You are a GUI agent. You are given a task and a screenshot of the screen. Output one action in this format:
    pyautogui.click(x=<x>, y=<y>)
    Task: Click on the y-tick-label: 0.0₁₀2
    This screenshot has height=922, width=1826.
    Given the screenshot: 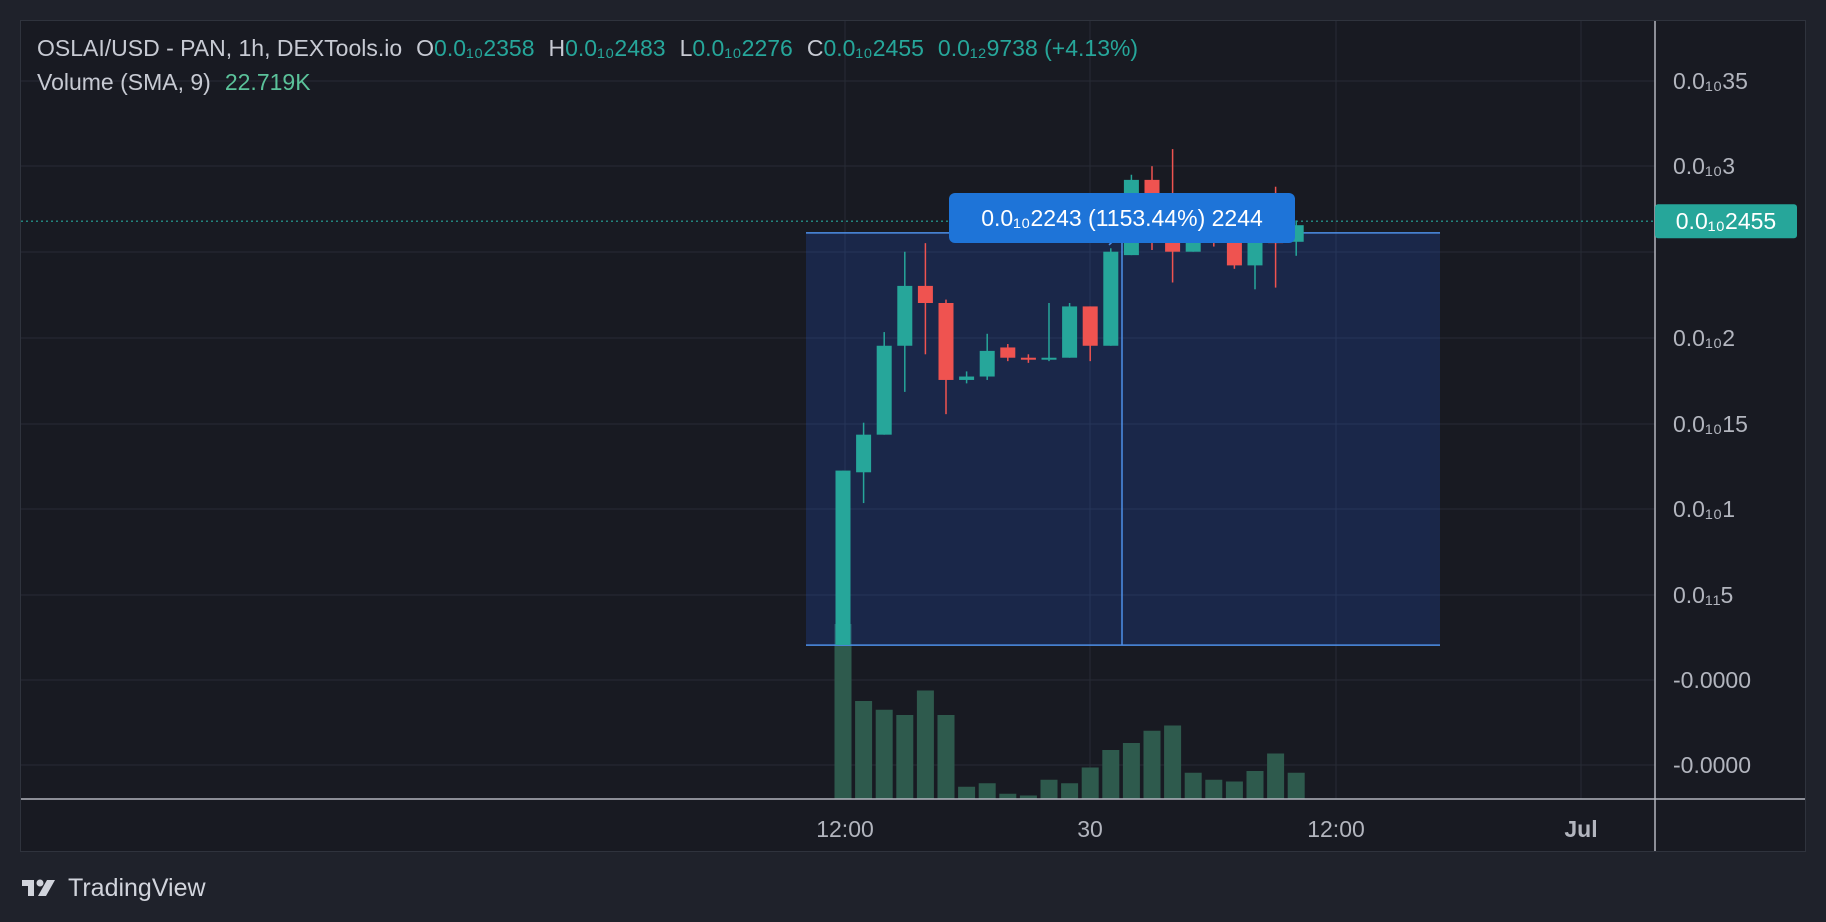 What is the action you would take?
    pyautogui.click(x=1704, y=338)
    